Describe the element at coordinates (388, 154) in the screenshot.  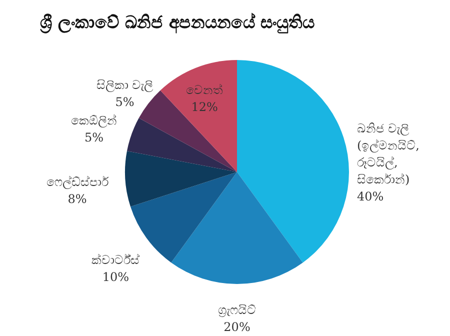
I see `slice-label: ඛනිජ වැලි (ඉල්මනයිට්, රූටයිල්, සිර්කොන්)` at that location.